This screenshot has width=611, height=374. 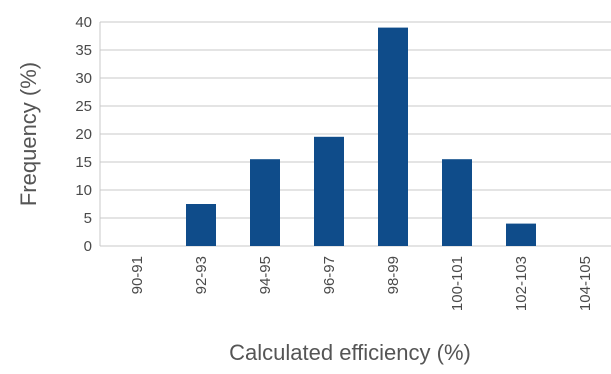 I want to click on x-tick-label: 100-101, so click(x=457, y=283).